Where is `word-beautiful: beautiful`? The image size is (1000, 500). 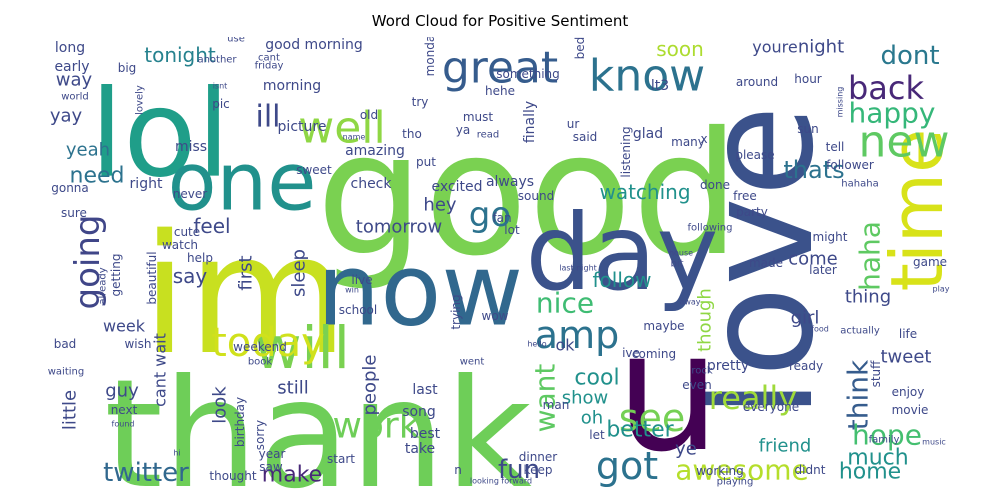 word-beautiful: beautiful is located at coordinates (152, 277).